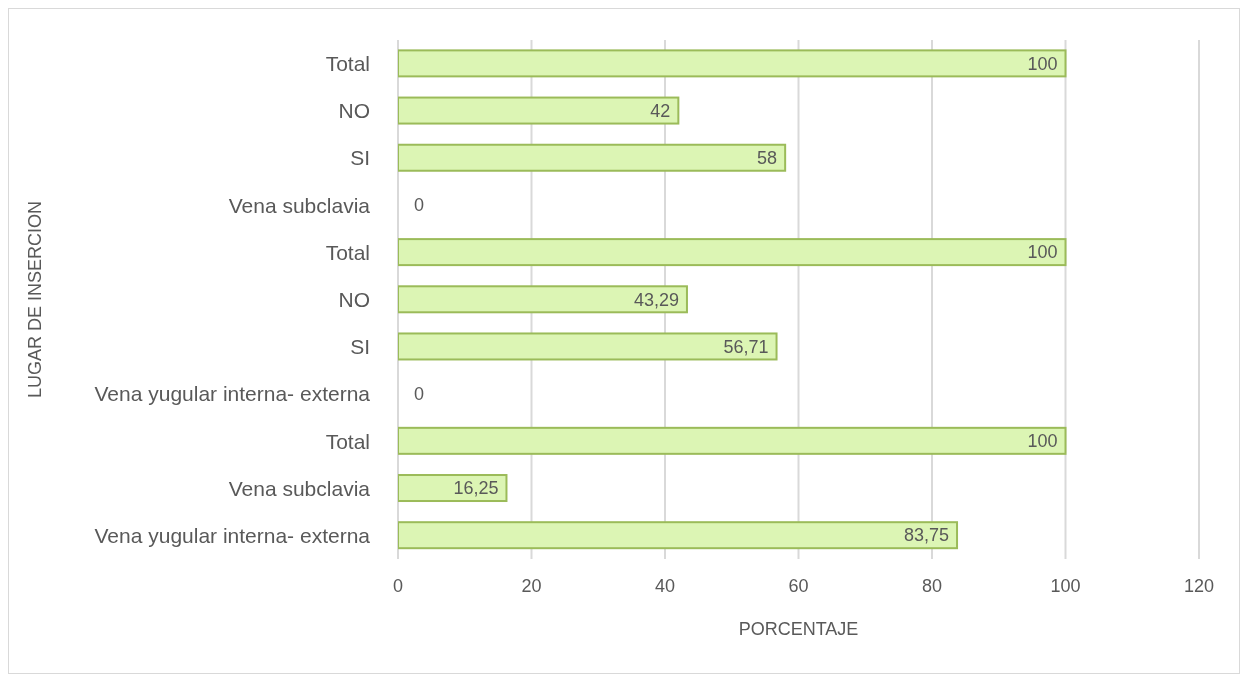  What do you see at coordinates (476, 488) in the screenshot?
I see `data-label: 16,25` at bounding box center [476, 488].